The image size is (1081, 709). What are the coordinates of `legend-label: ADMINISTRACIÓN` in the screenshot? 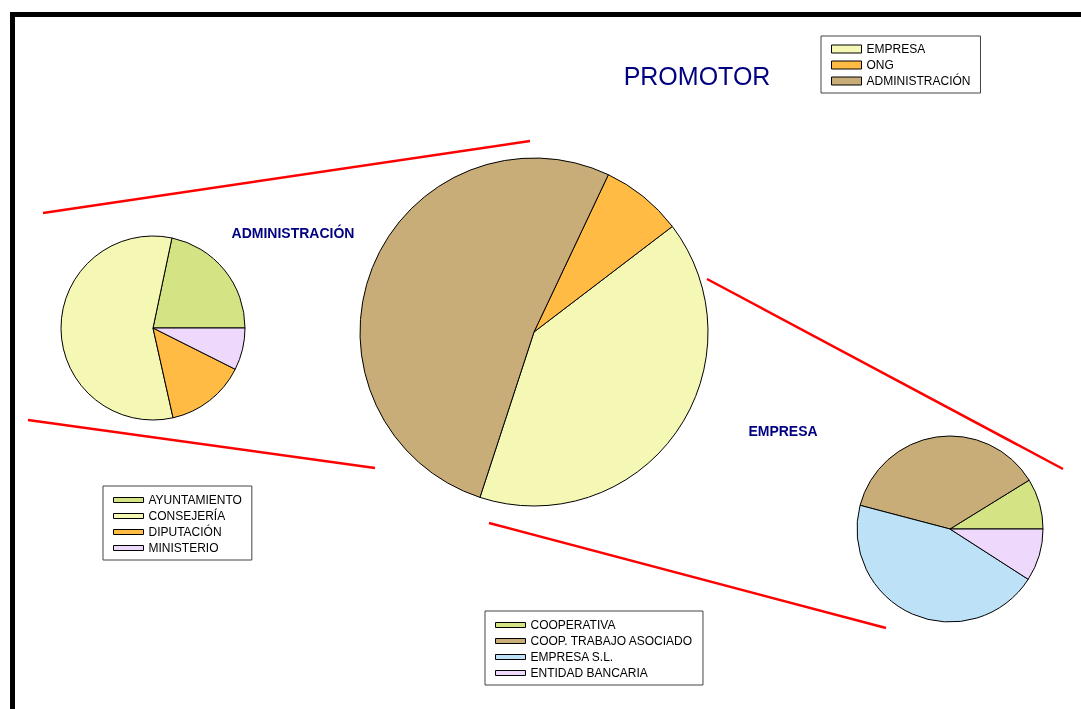 It's located at (918, 80).